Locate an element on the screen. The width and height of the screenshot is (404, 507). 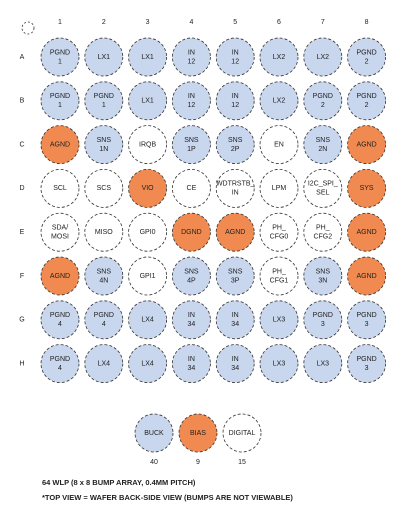
bump-label: DGND is located at coordinates (191, 232).